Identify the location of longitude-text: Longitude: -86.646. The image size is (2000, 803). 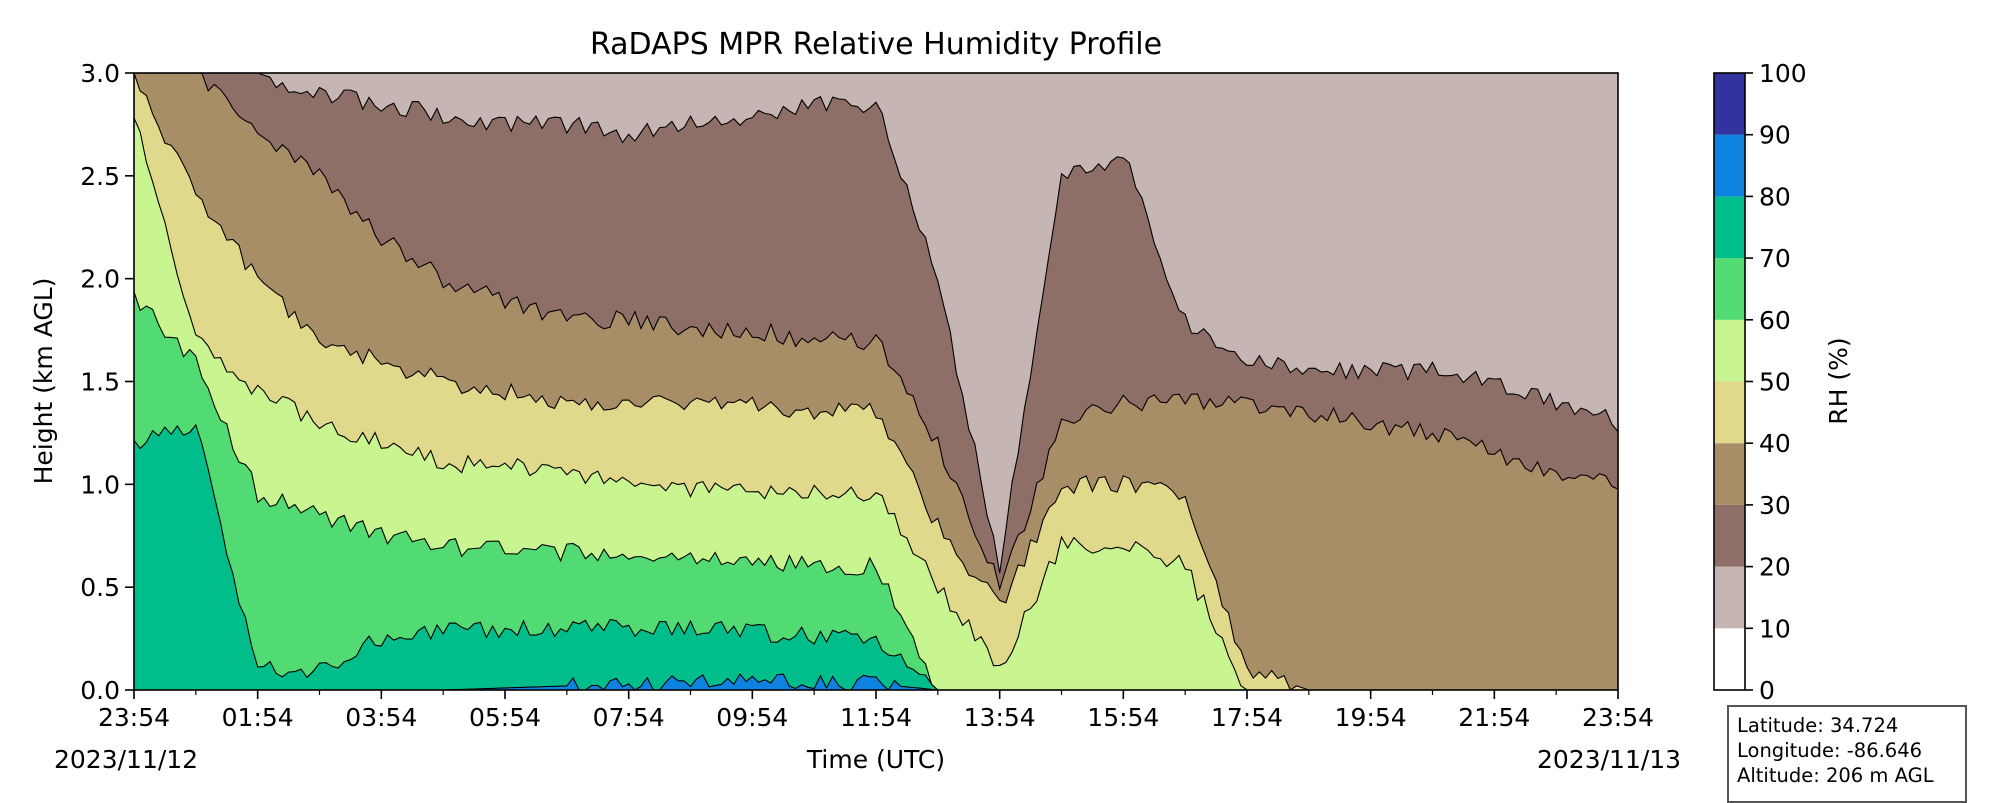
(1830, 750).